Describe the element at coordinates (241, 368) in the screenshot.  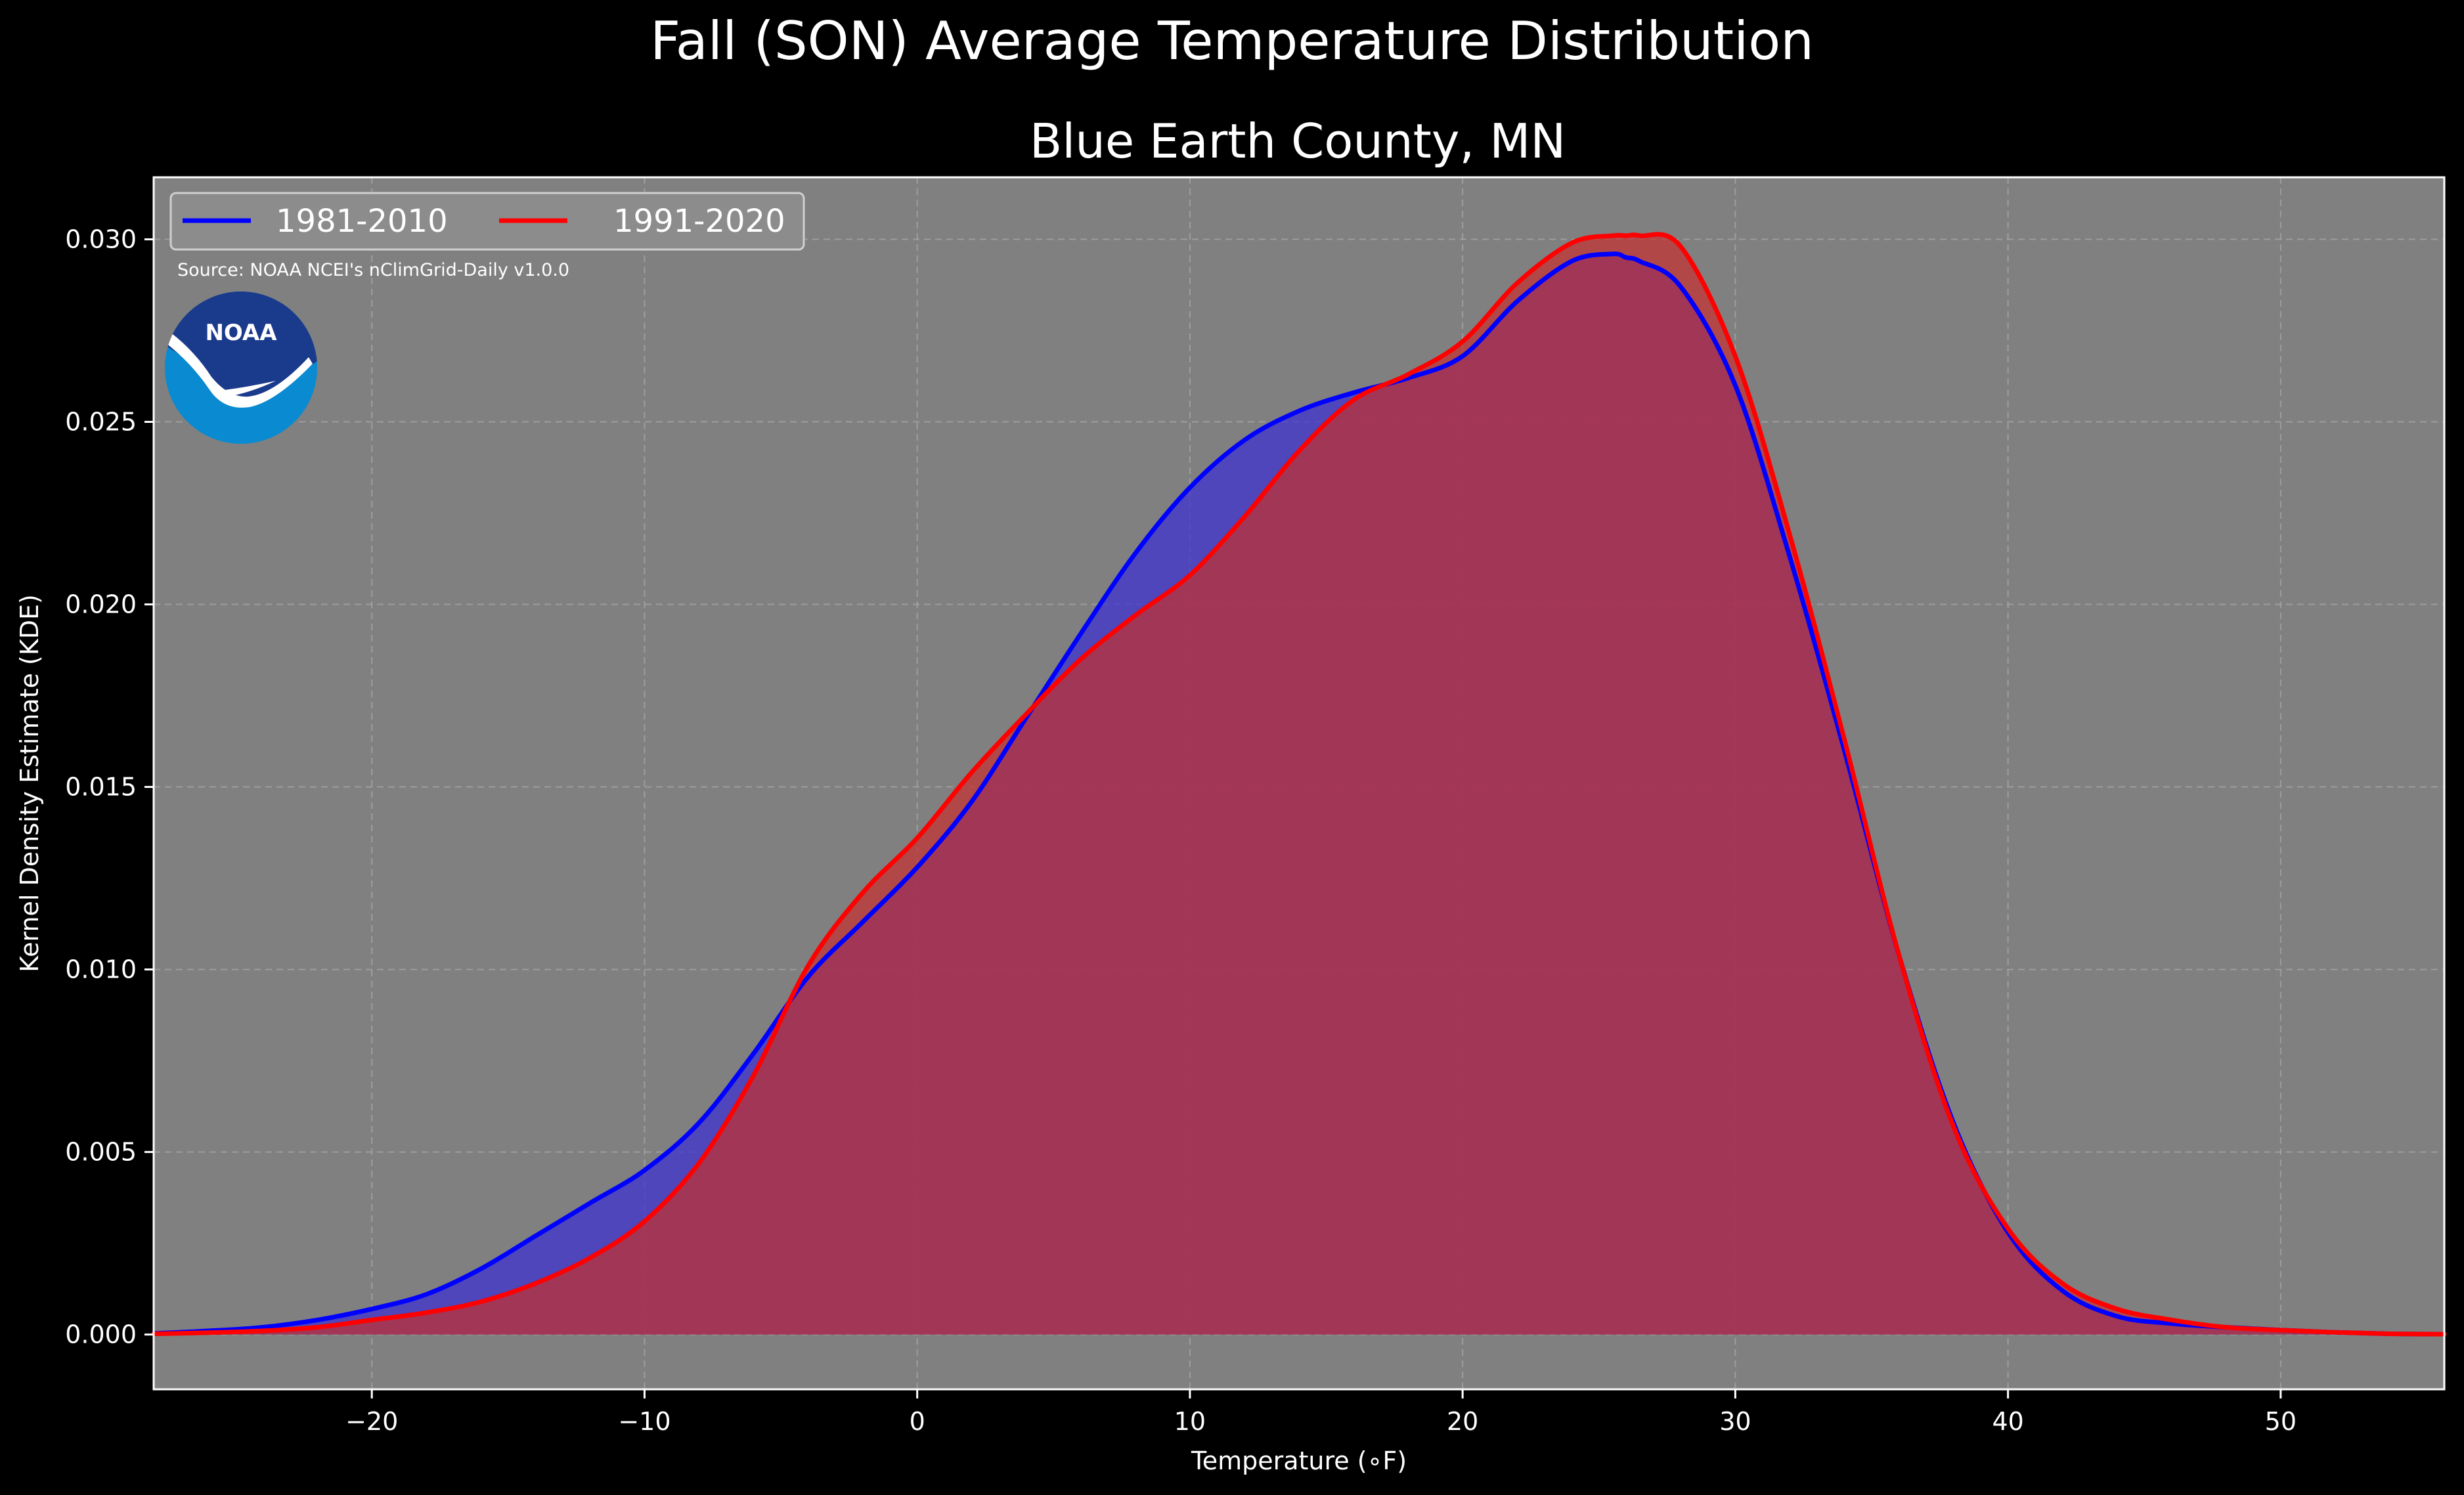
I see `noaa-logo-icon: NOAA` at that location.